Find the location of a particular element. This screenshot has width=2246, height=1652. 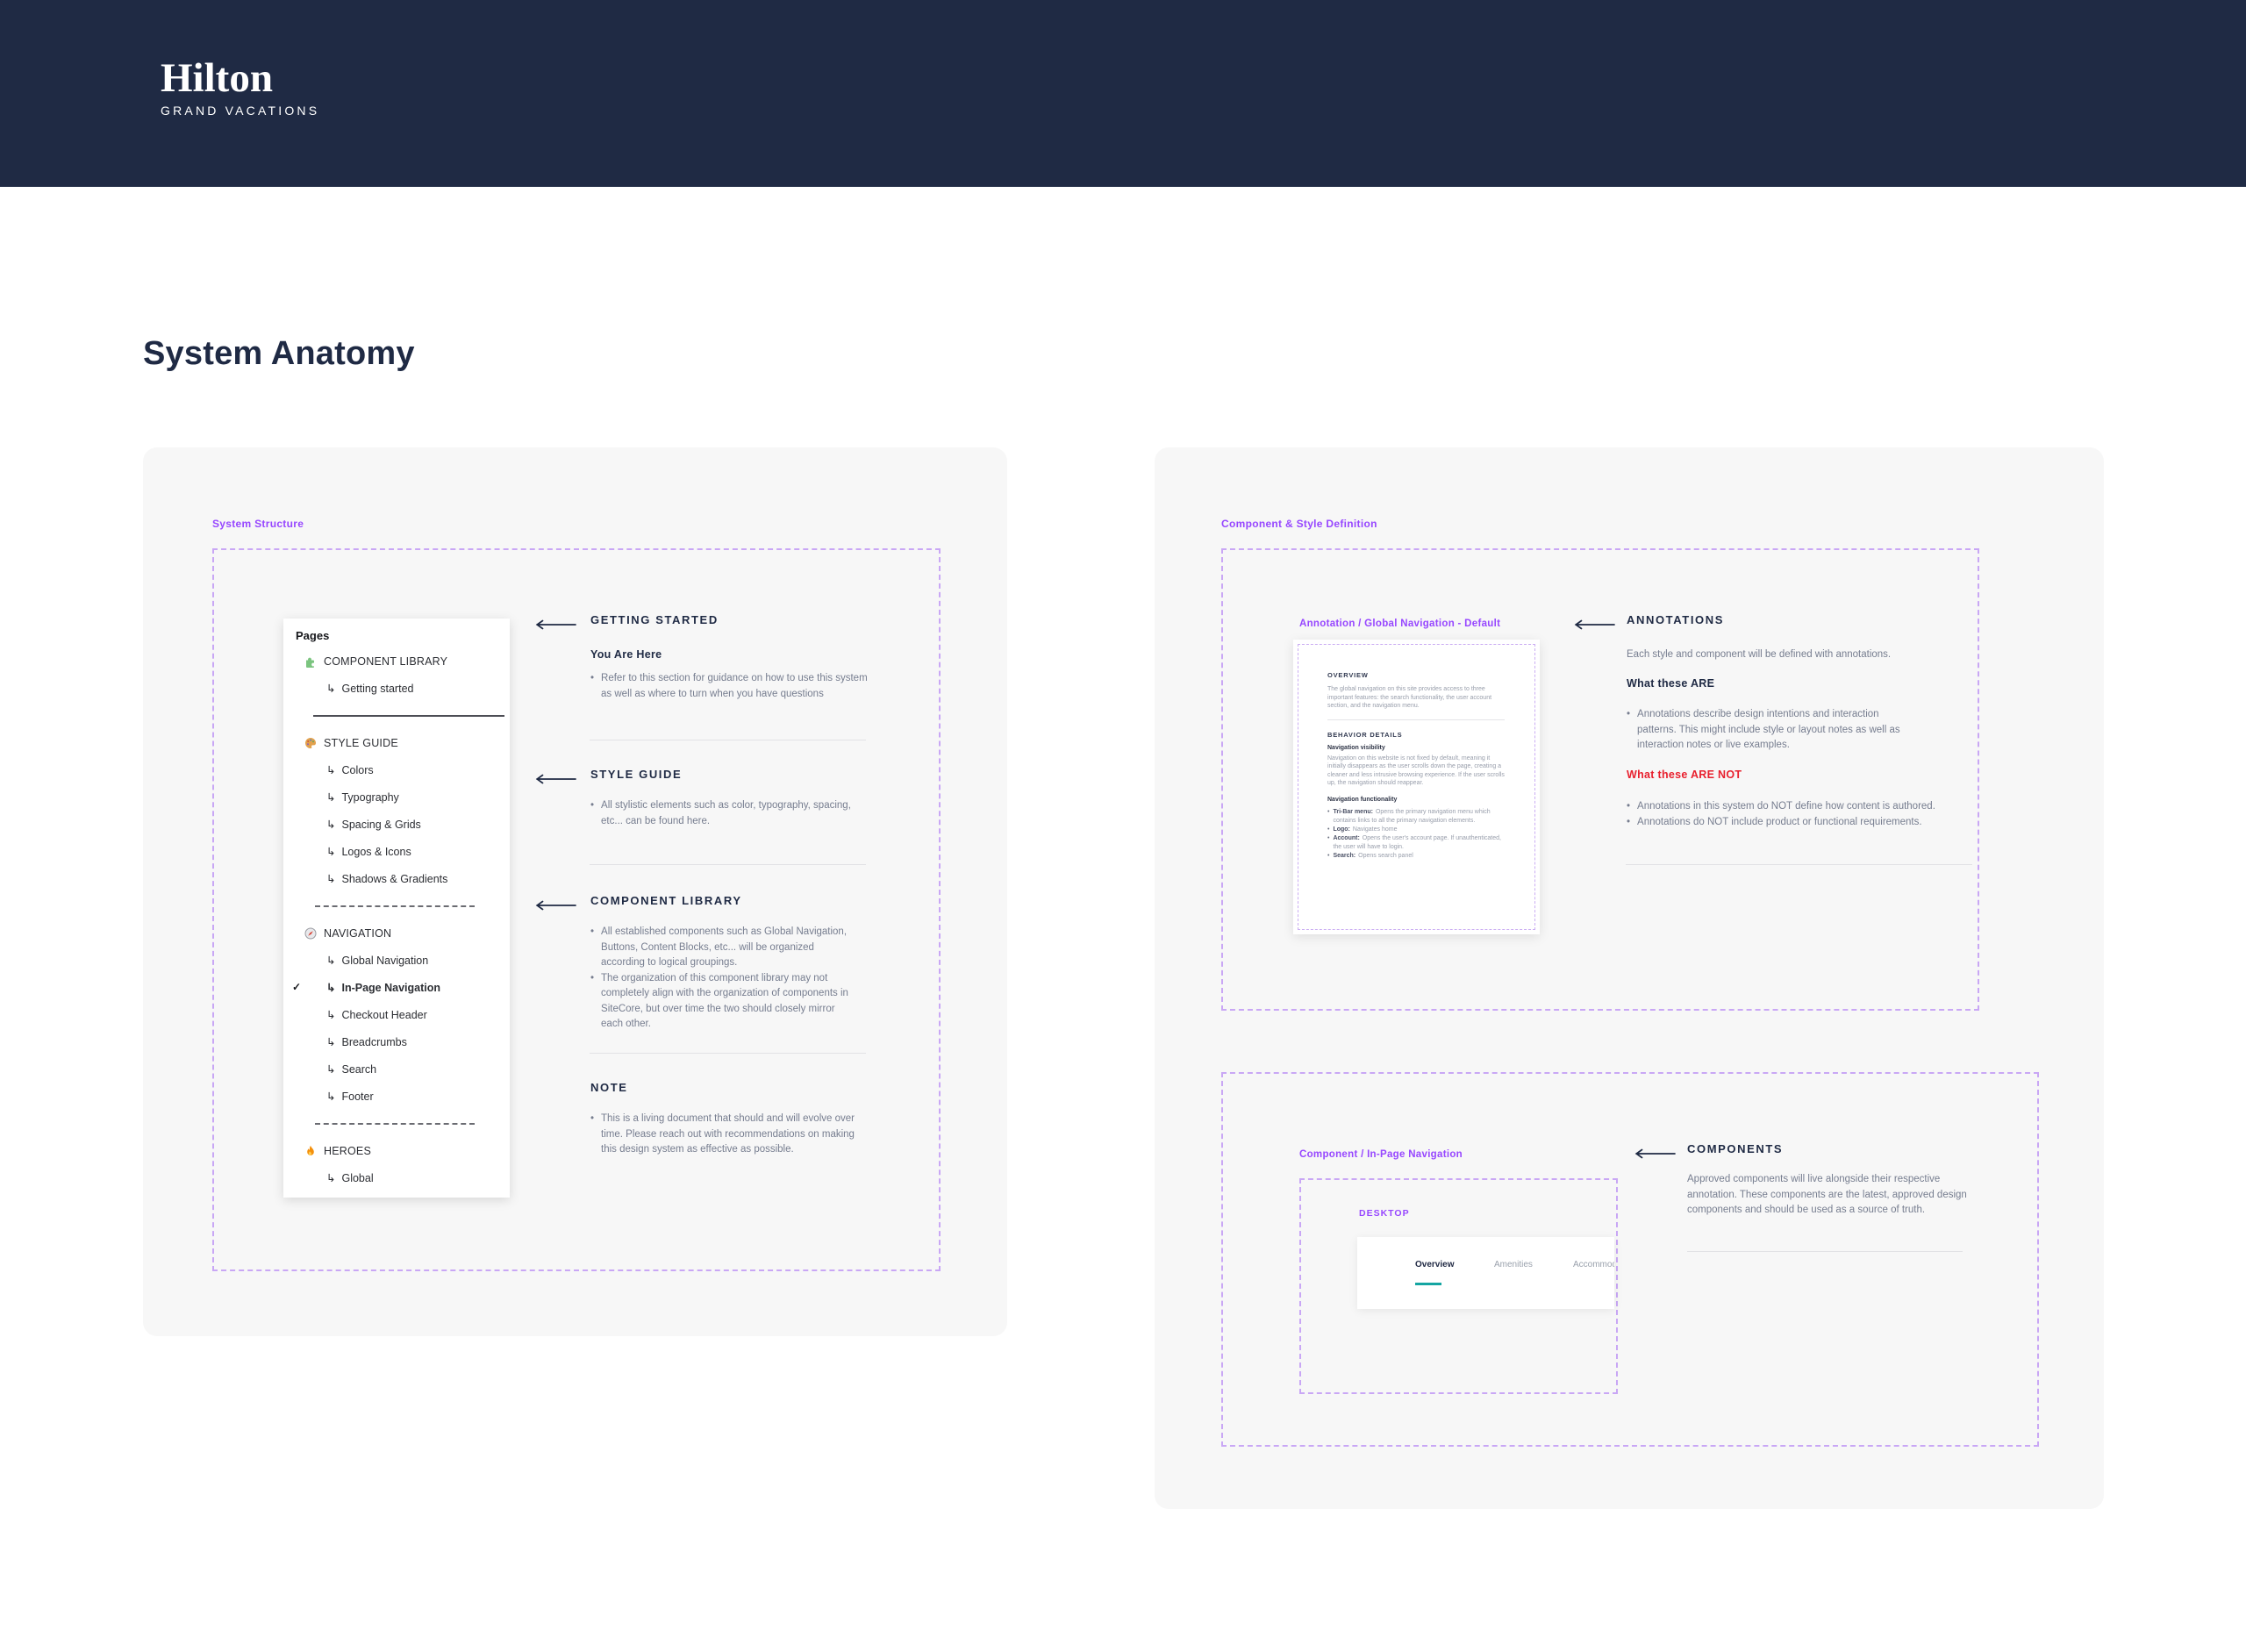

what-these-are-not-heading: What these ARE NOT is located at coordinates (1684, 775).